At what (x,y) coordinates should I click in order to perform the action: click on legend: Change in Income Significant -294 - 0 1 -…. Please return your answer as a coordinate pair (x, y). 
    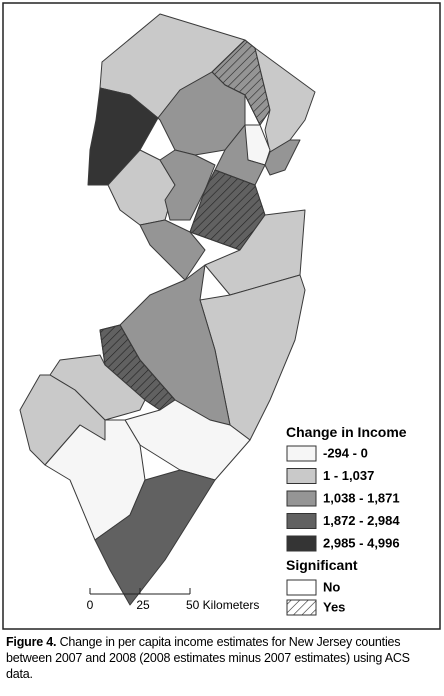
    Looking at the image, I should click on (346, 520).